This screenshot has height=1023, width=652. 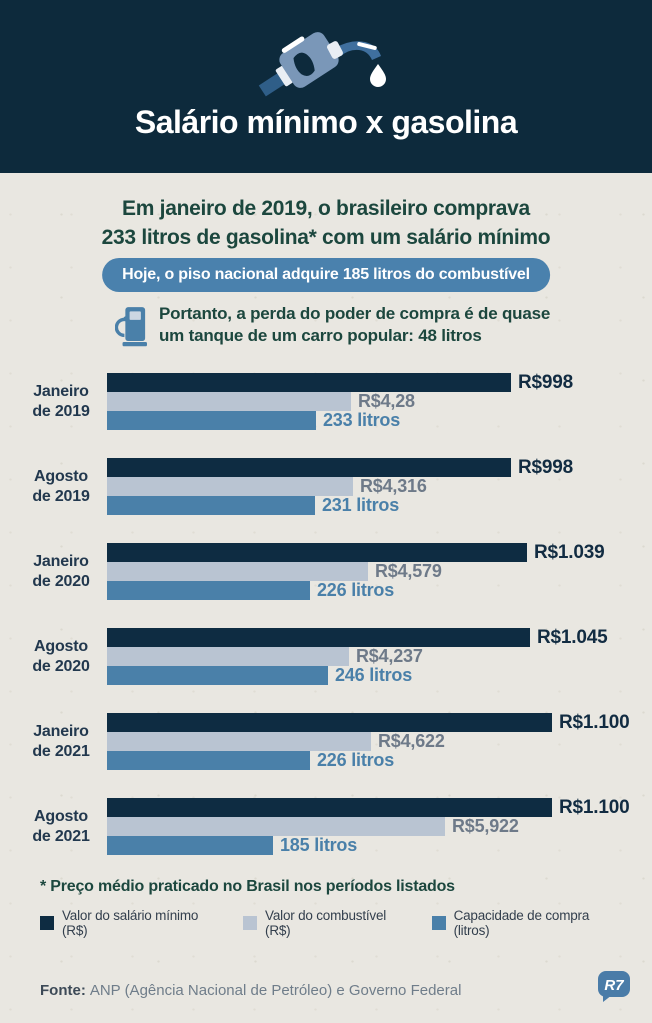 I want to click on value-label-salary: R$1.045, so click(x=572, y=637).